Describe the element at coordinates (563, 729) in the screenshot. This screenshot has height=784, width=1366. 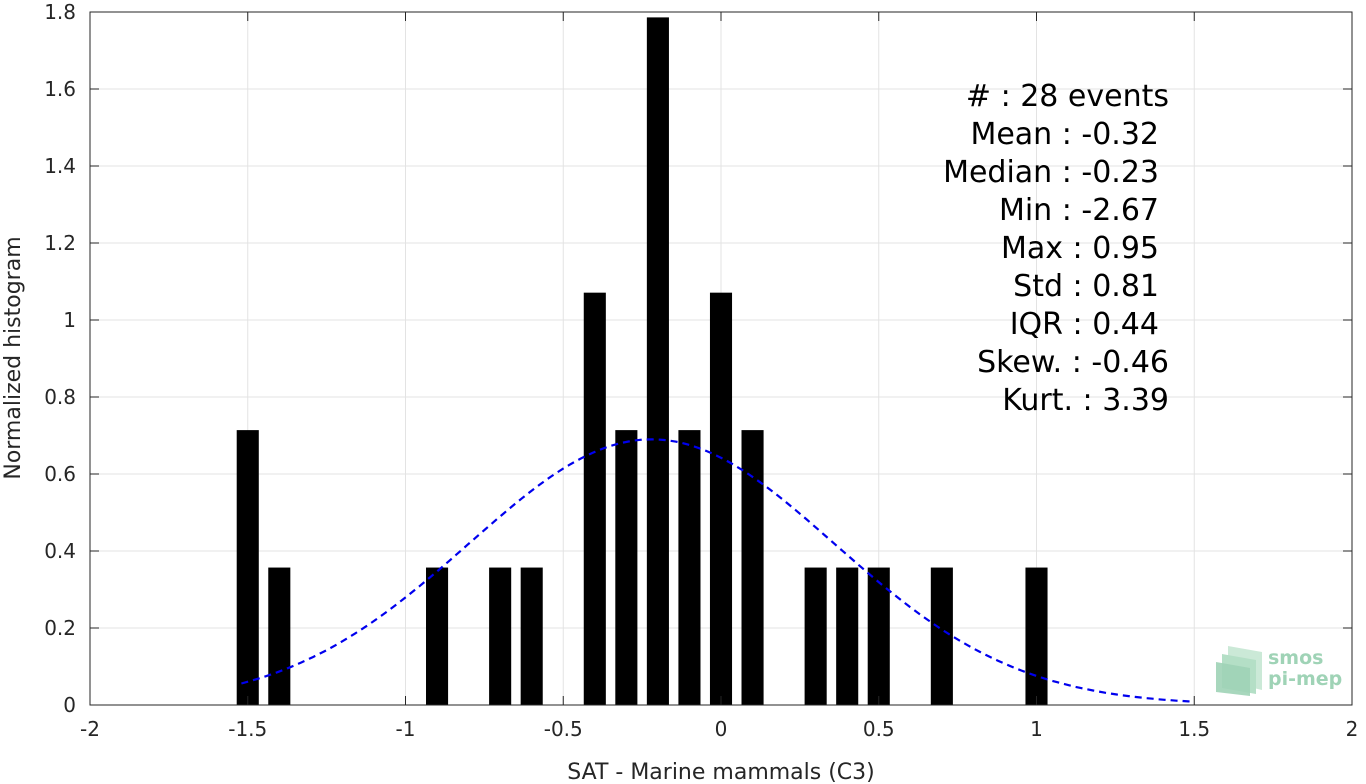
I see `x-tick-label: -0.5` at that location.